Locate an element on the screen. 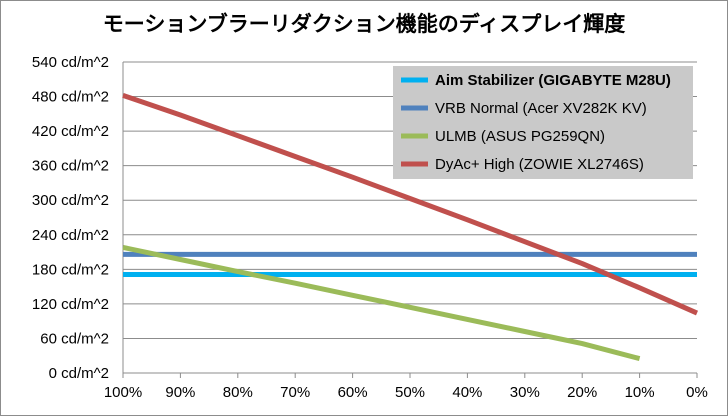 Image resolution: width=728 pixels, height=416 pixels. x-tick-label: 80% is located at coordinates (238, 392).